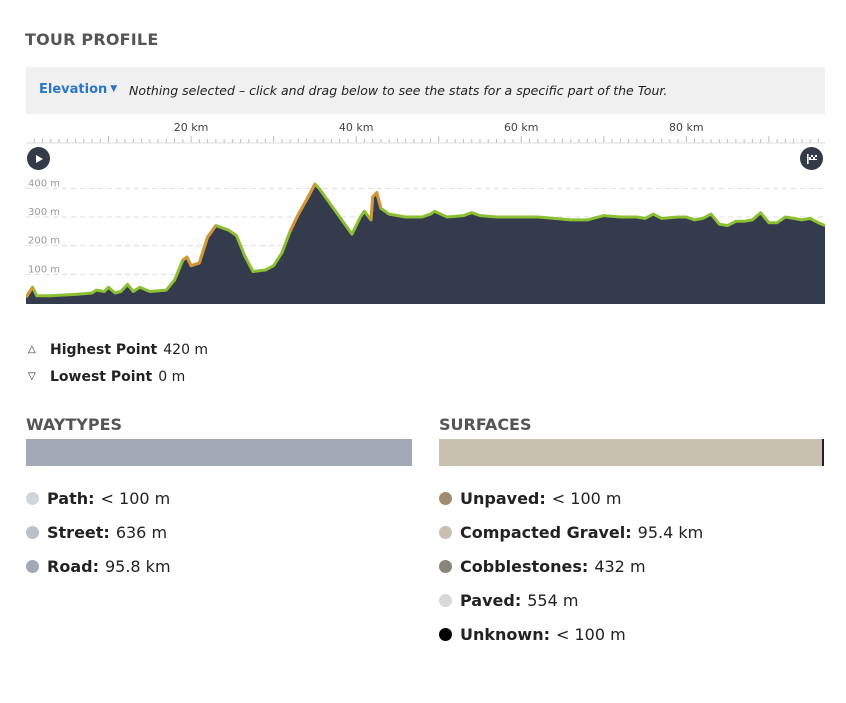 This screenshot has height=703, width=846. I want to click on scale-label: 40 km, so click(356, 127).